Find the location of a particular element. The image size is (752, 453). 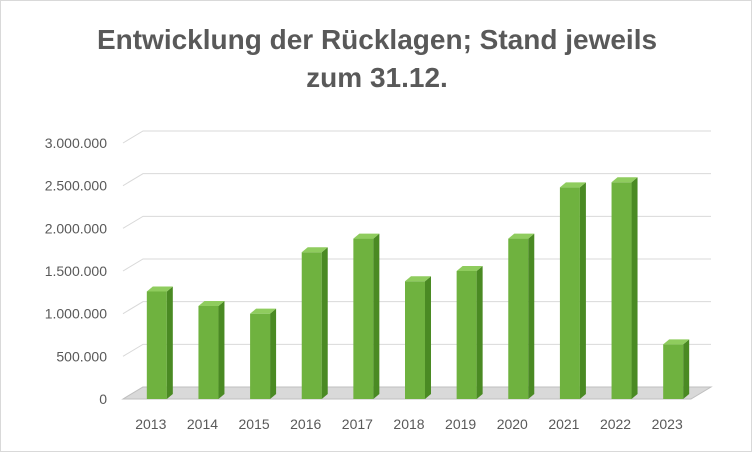

y-tick-label: 2.000.000 is located at coordinates (76, 228).